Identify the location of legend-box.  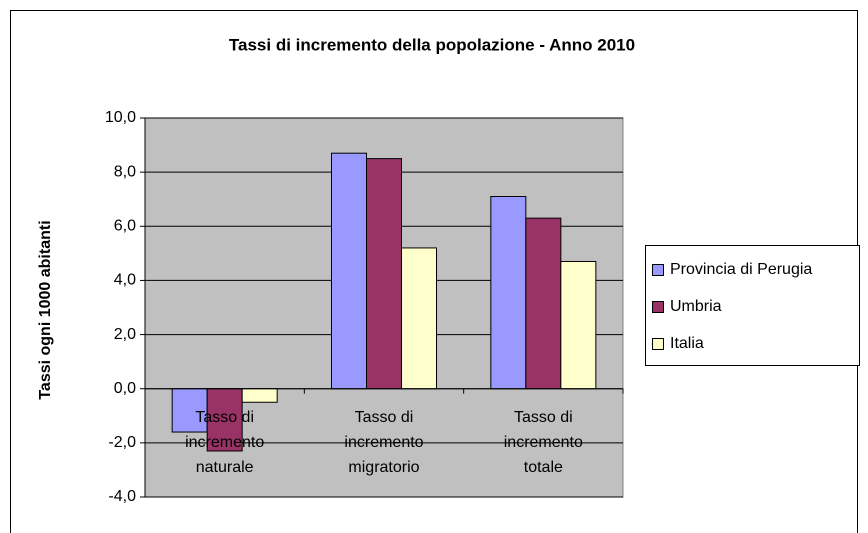
(752, 305).